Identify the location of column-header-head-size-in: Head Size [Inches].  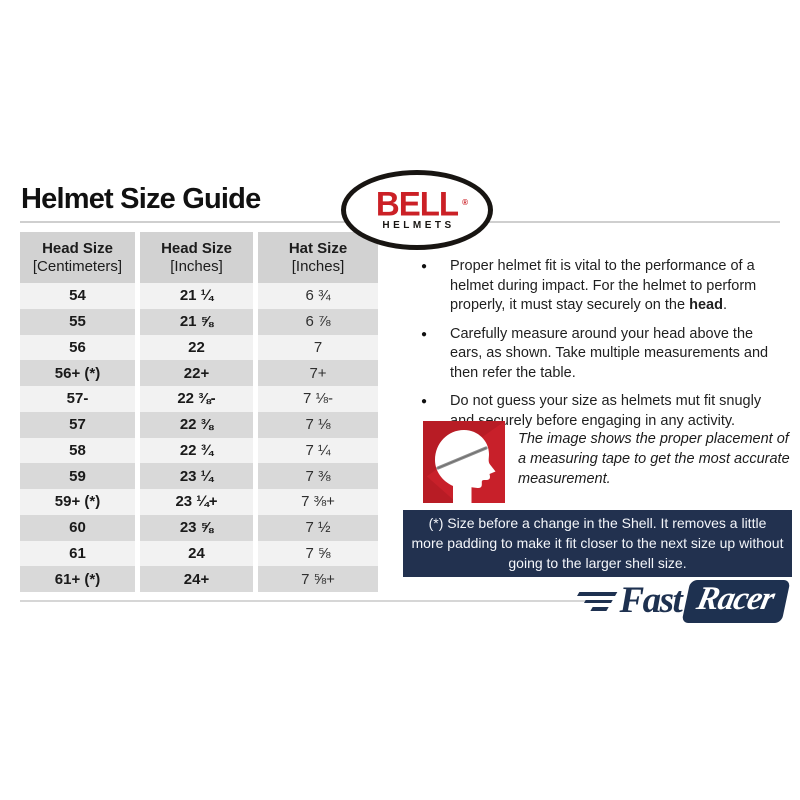
(196, 257).